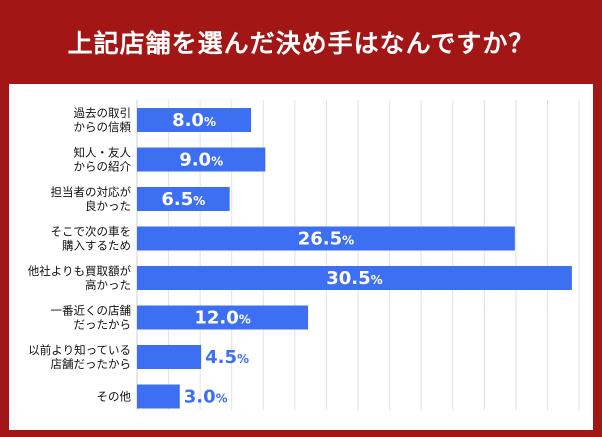  What do you see at coordinates (91, 364) in the screenshot?
I see `category-label: 店舗だったから` at bounding box center [91, 364].